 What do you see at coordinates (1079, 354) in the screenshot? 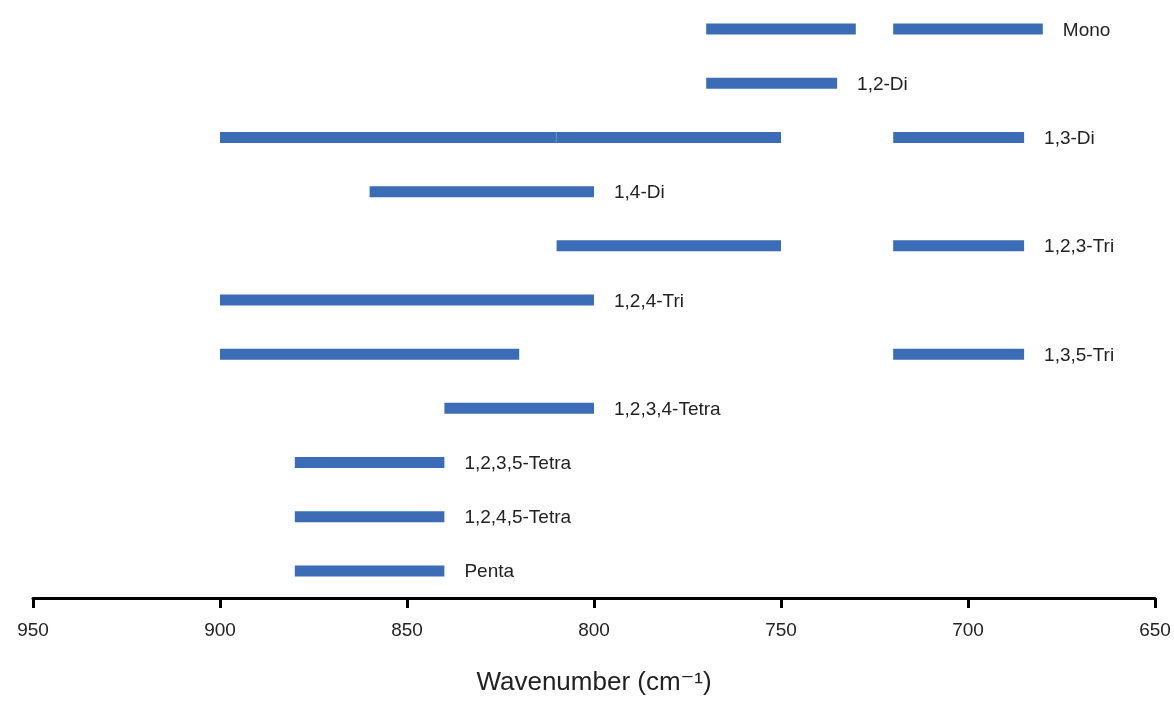
I see `y-tick-label: 1,3,5-Tri` at bounding box center [1079, 354].